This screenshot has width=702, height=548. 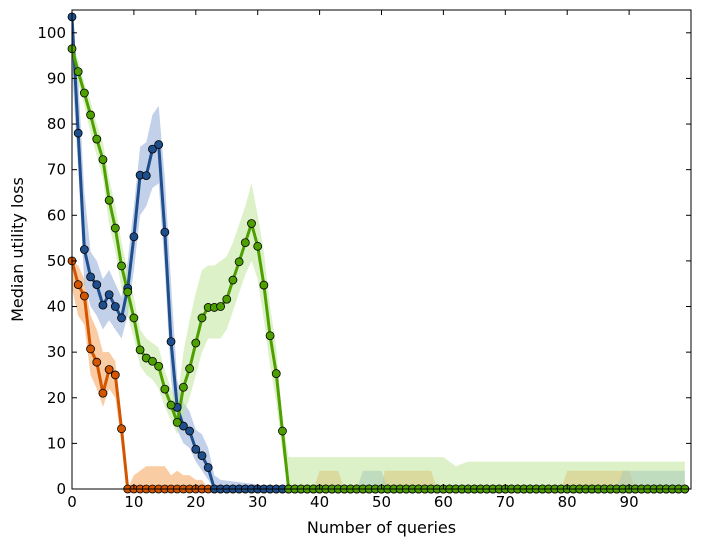 What do you see at coordinates (133, 502) in the screenshot?
I see `x-tick-label: 10` at bounding box center [133, 502].